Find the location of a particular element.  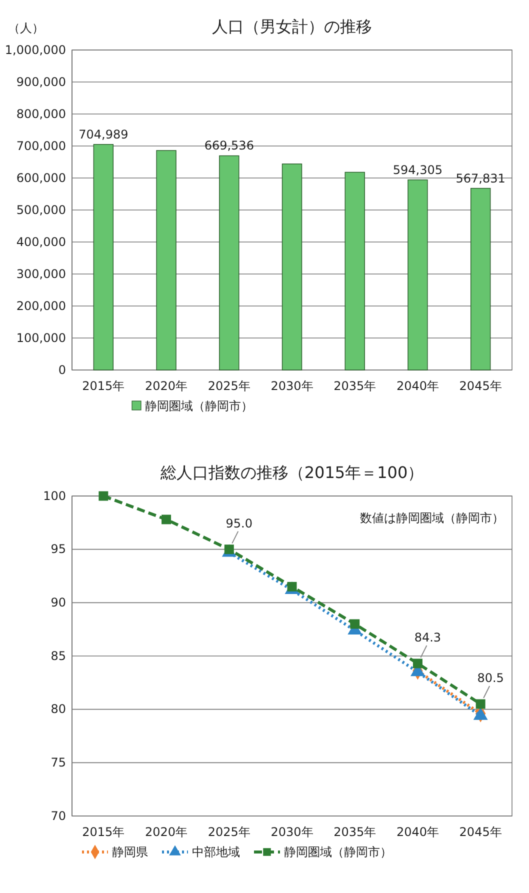

y-tick-label: 85 is located at coordinates (58, 655).